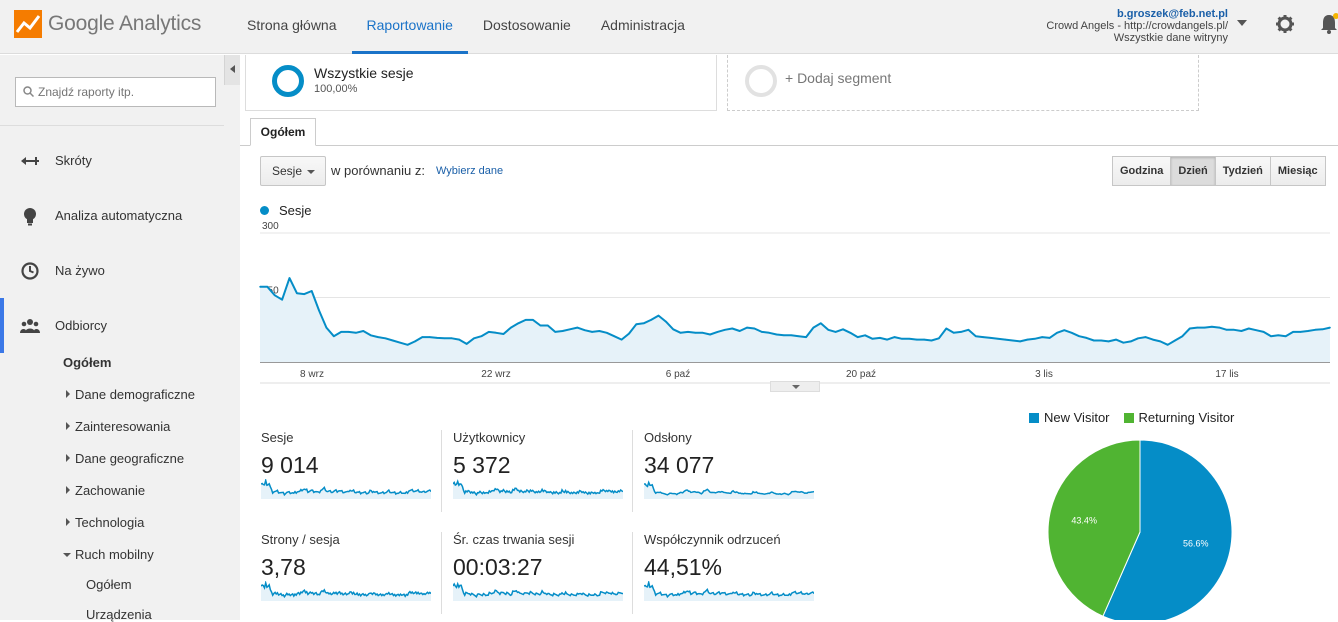 The width and height of the screenshot is (1338, 622). What do you see at coordinates (232, 70) in the screenshot?
I see `sidebar-collapse-button` at bounding box center [232, 70].